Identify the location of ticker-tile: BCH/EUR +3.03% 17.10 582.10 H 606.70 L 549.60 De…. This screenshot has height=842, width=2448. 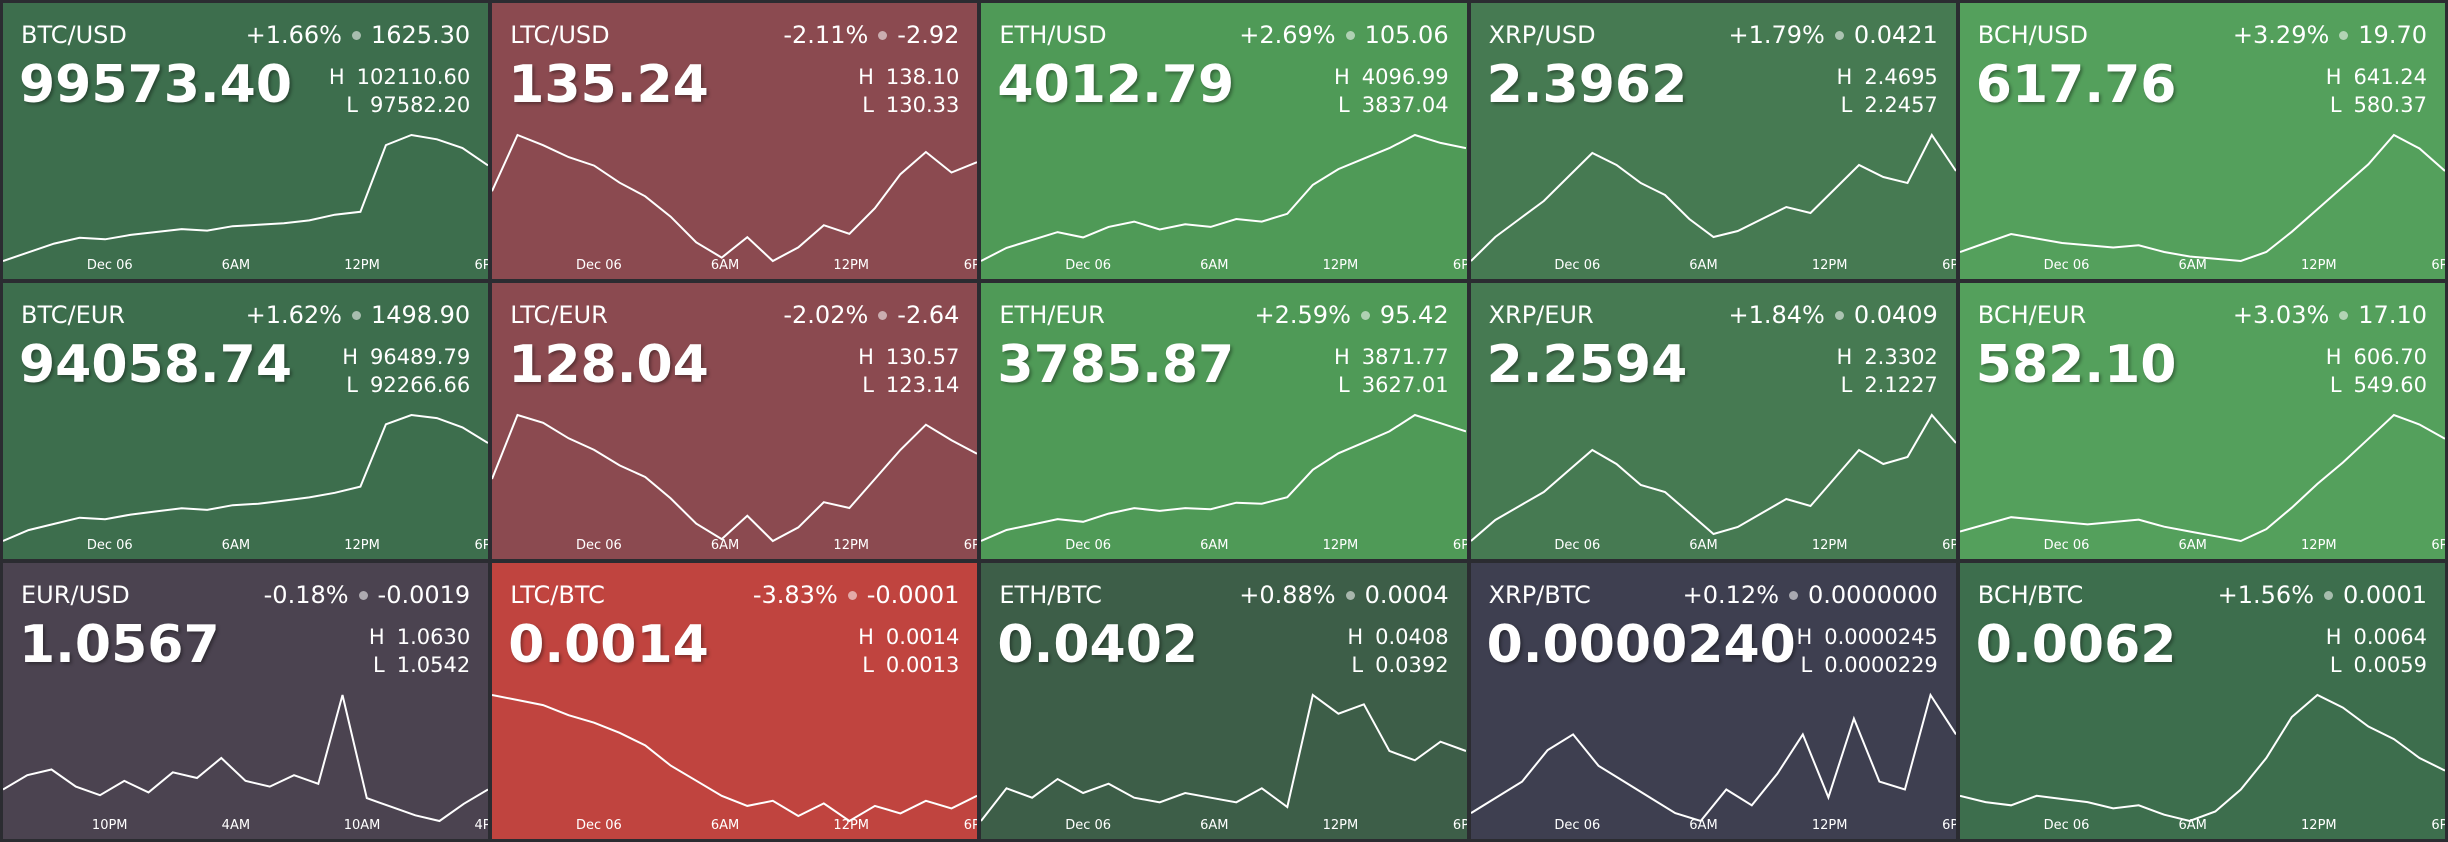
(2202, 421).